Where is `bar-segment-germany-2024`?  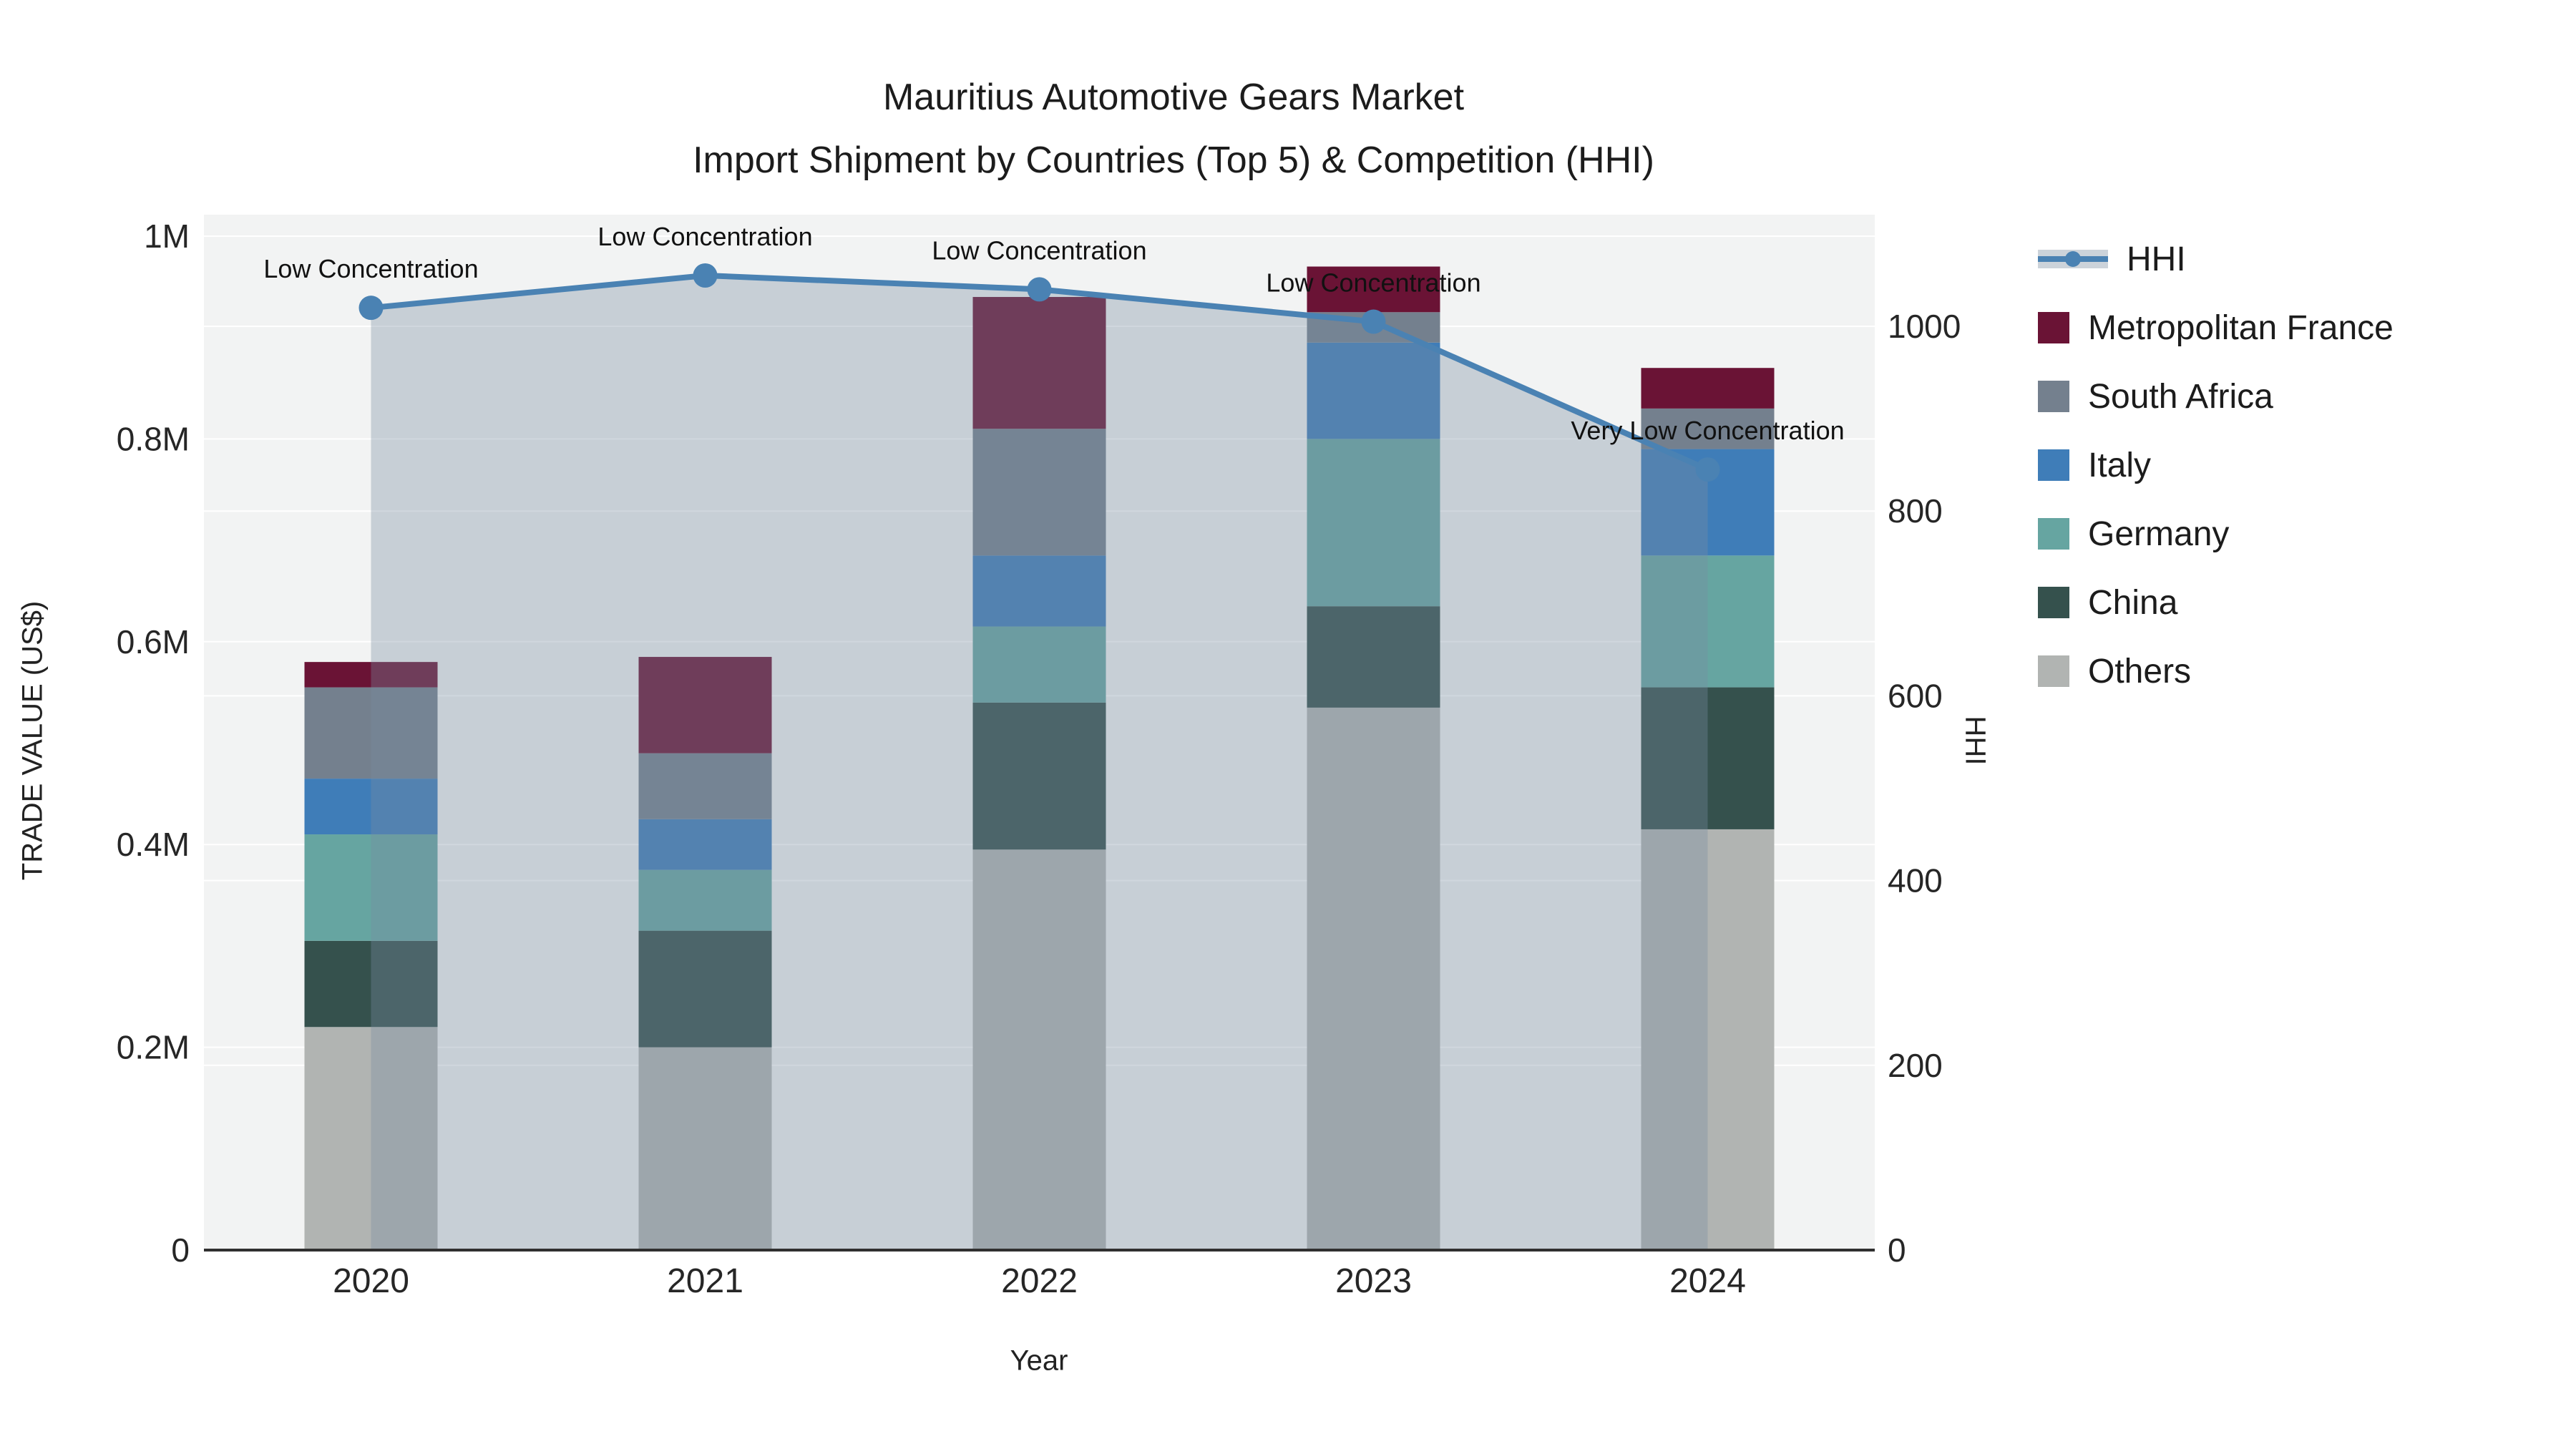
bar-segment-germany-2024 is located at coordinates (1708, 621).